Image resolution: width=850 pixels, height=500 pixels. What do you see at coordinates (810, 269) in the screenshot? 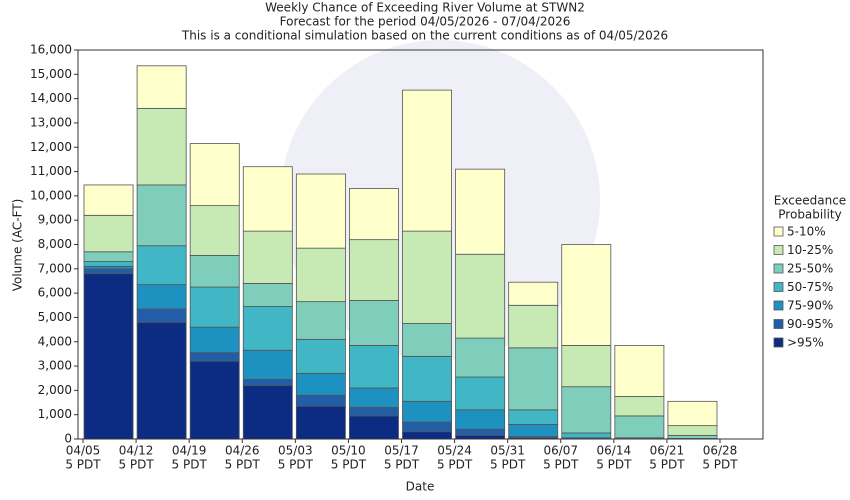
I see `legend-label: 25-50%` at bounding box center [810, 269].